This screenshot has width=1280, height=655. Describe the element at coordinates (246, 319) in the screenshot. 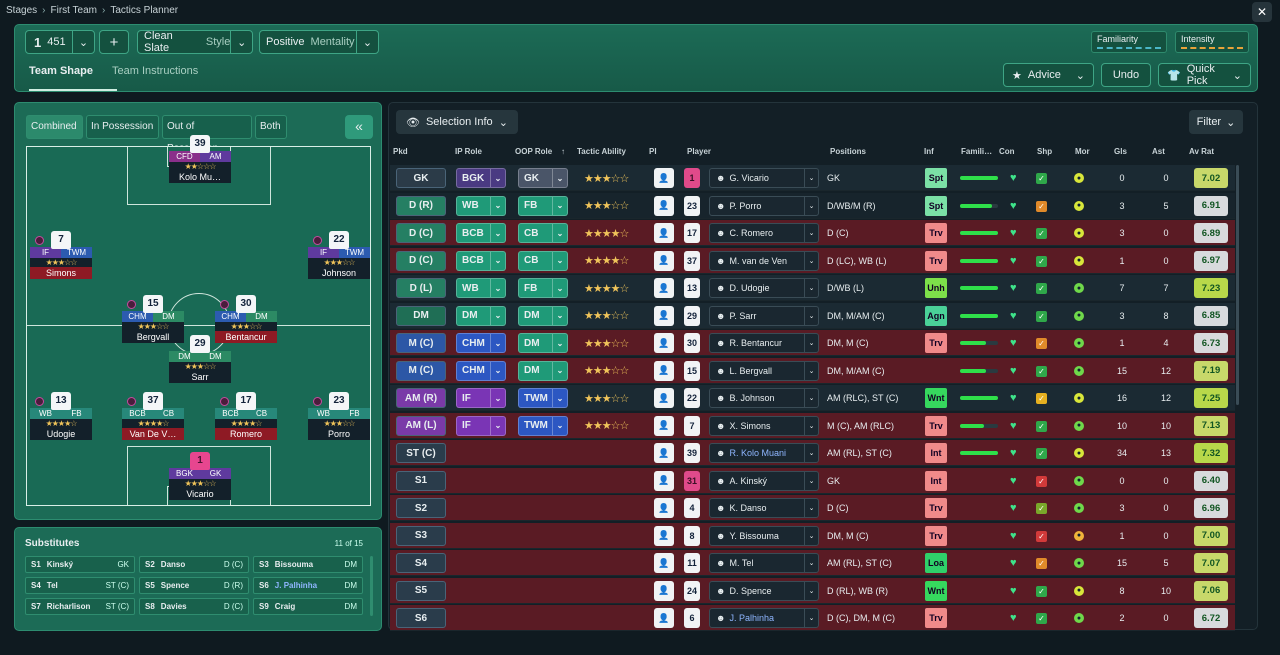

I see `player-card-mcr: 30 CHM DM ★★★☆☆ Bentancur` at that location.